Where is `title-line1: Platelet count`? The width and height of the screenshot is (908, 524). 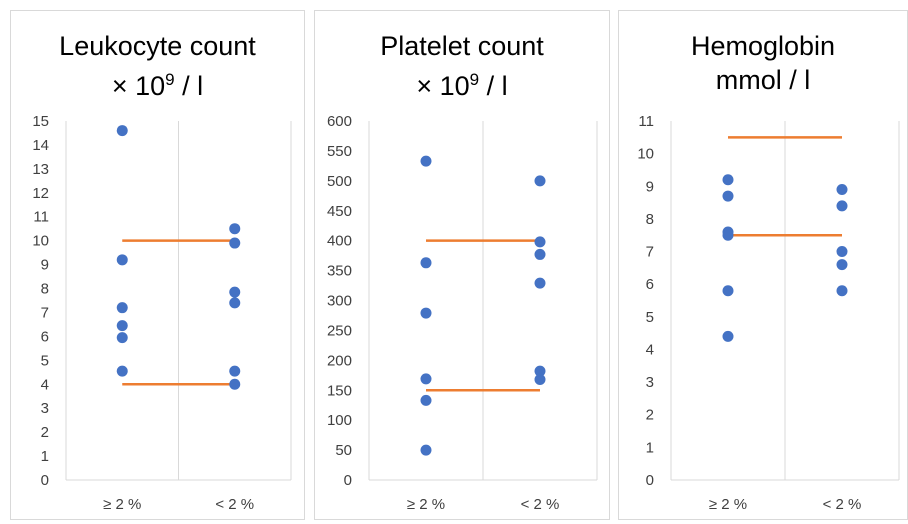
title-line1: Platelet count is located at coordinates (462, 46).